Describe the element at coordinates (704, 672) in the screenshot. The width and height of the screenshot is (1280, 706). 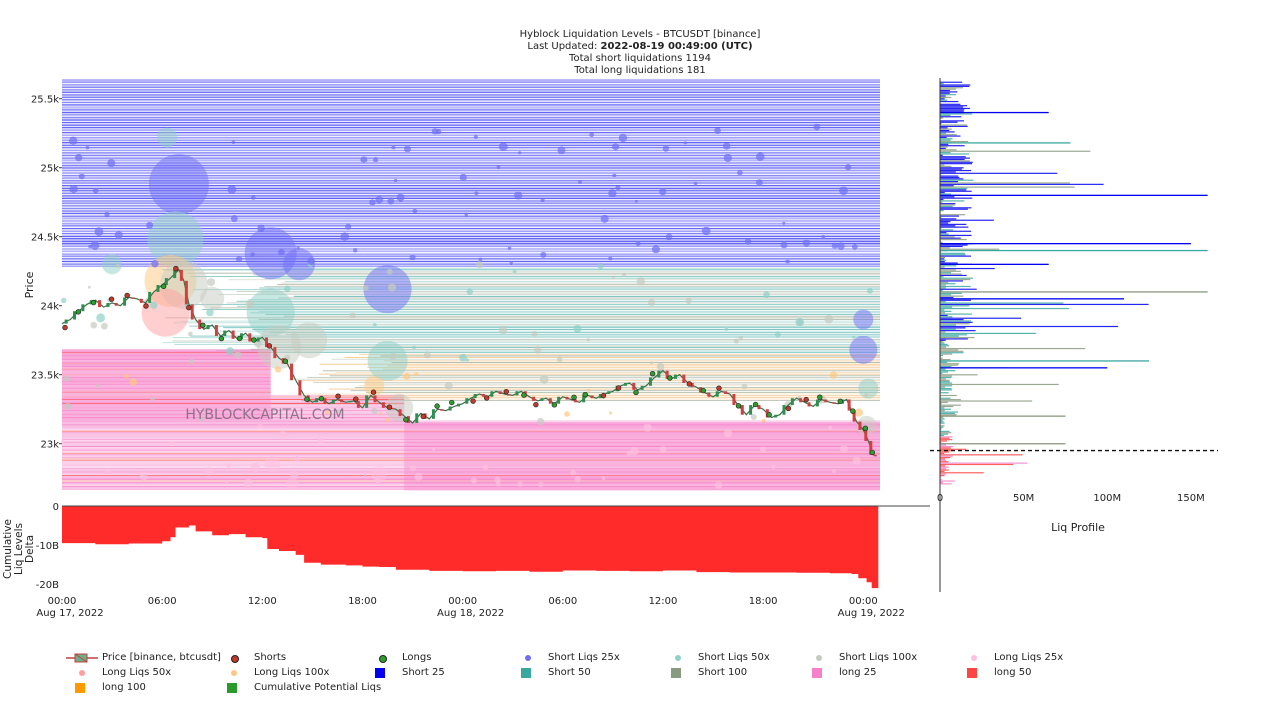
I see `legend-item: Short 100` at that location.